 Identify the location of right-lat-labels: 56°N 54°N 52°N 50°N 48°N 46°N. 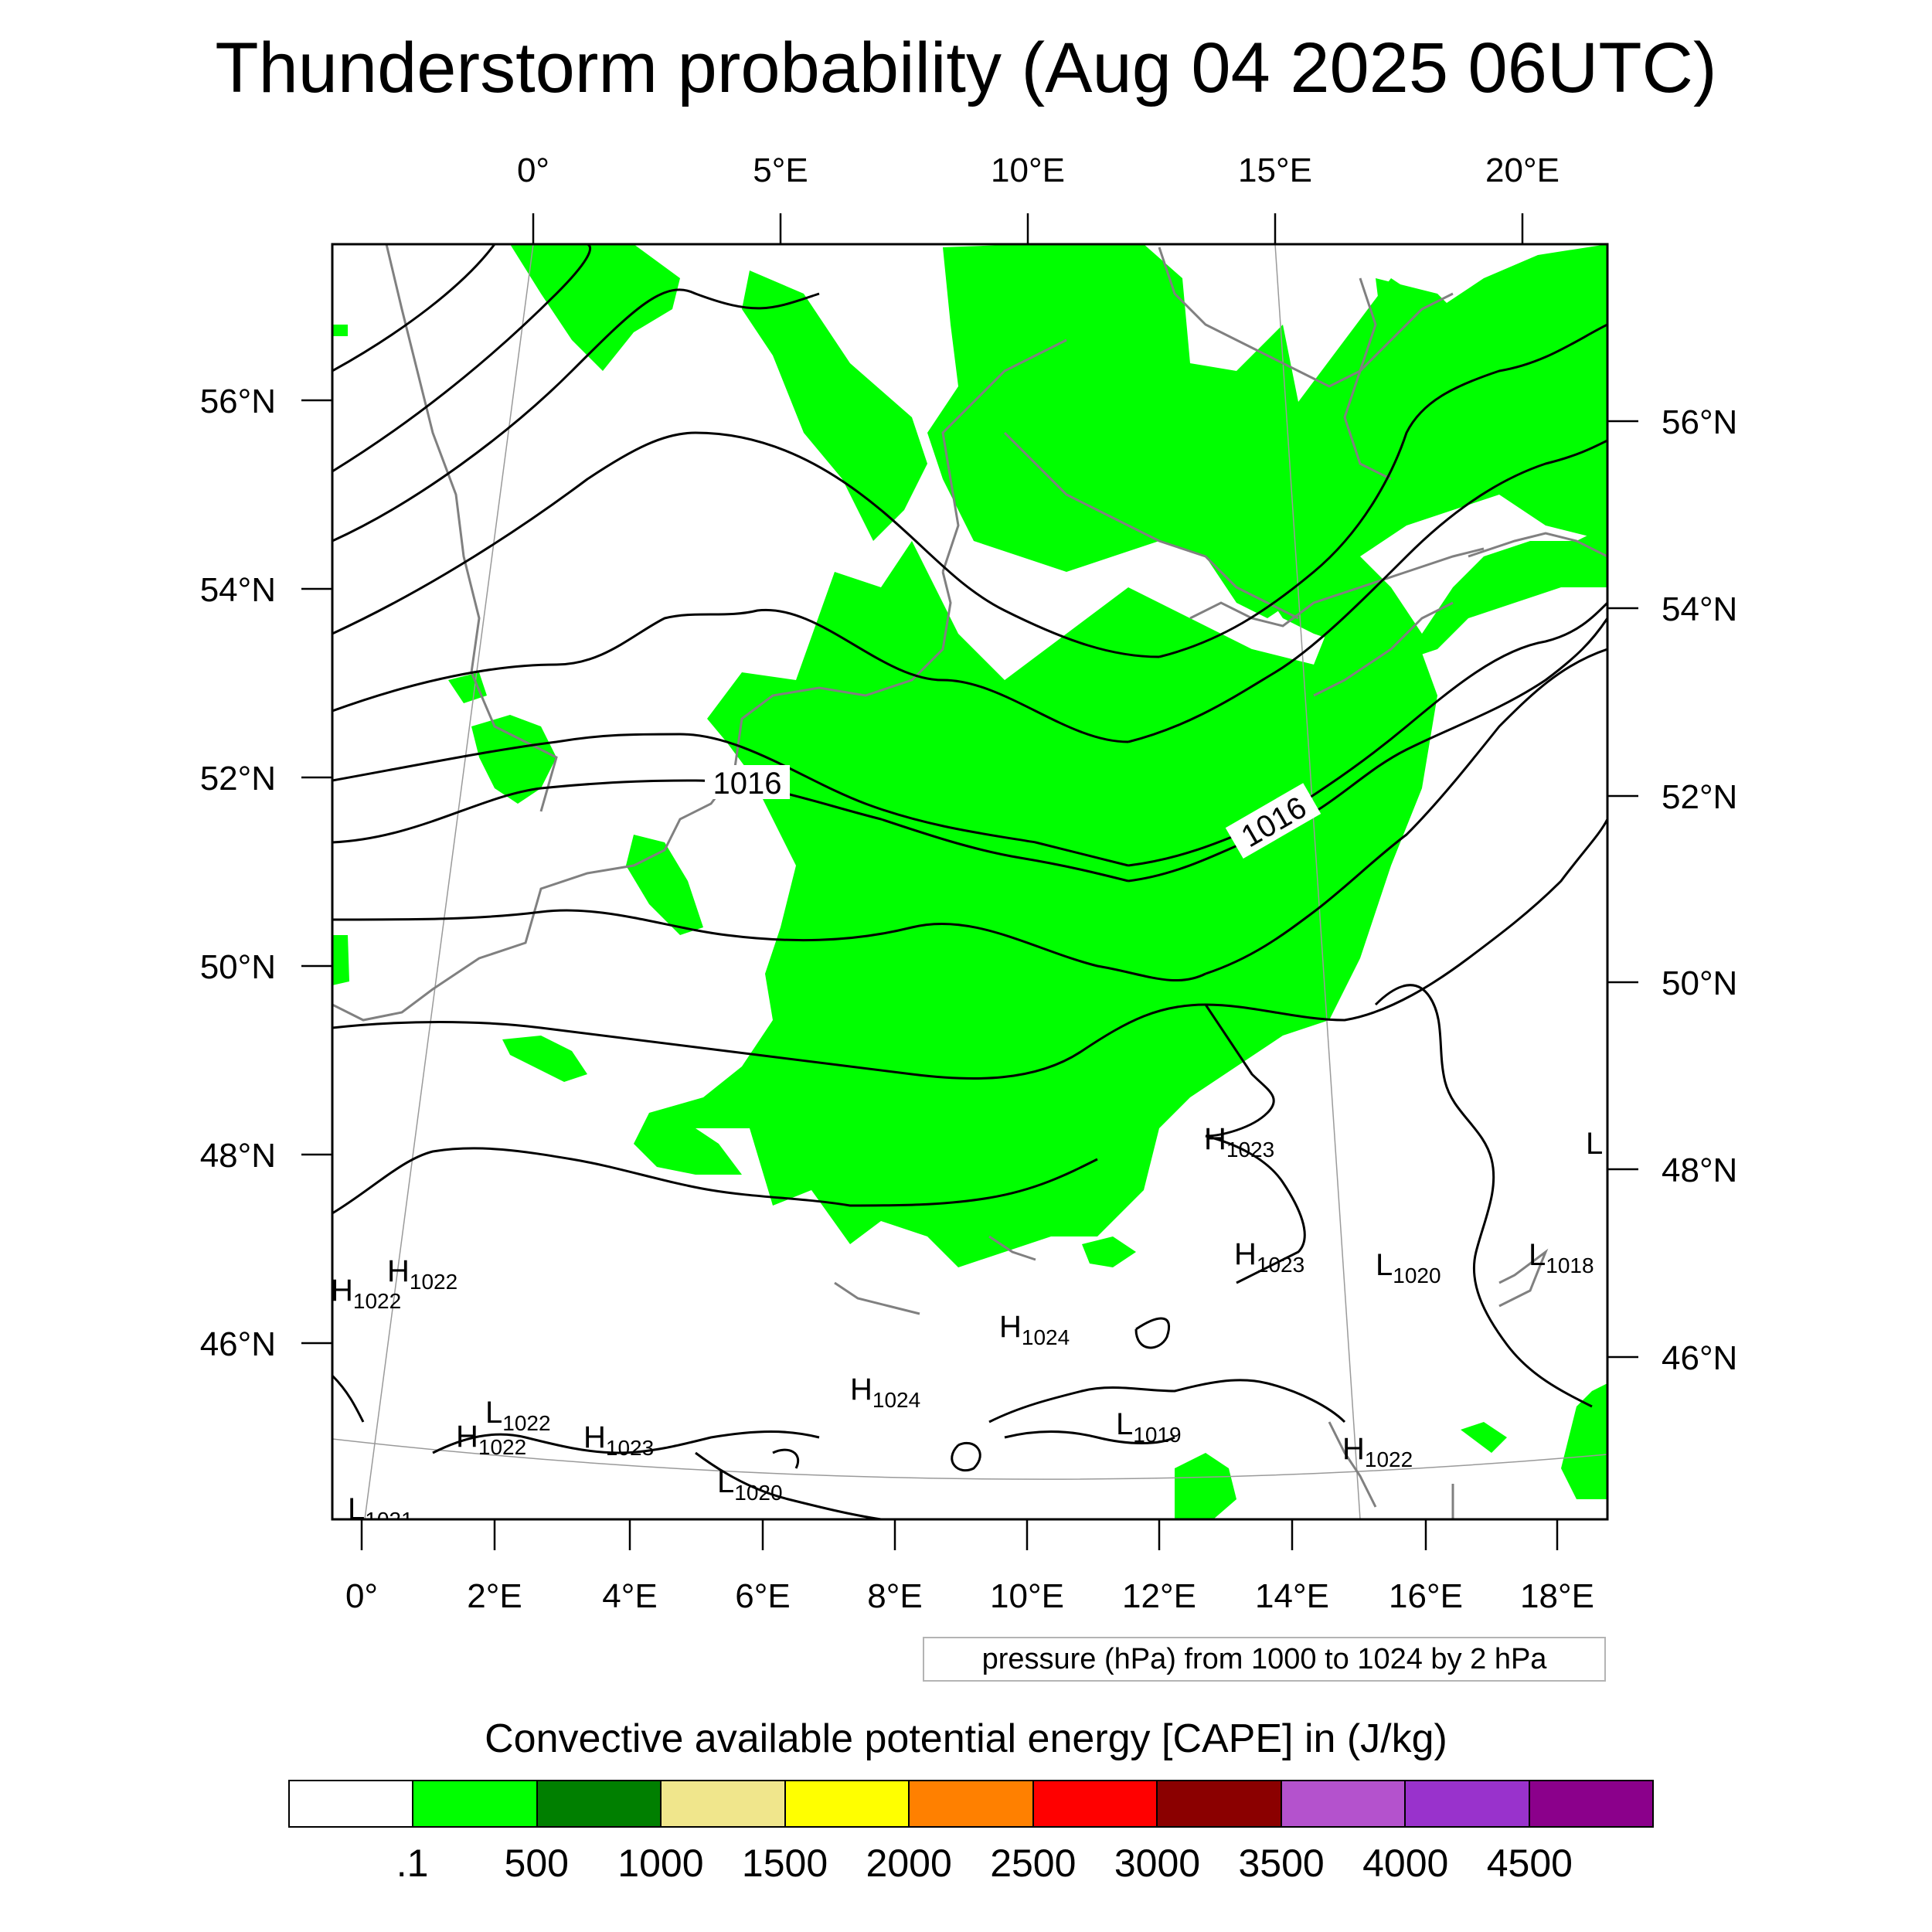
(1700, 890).